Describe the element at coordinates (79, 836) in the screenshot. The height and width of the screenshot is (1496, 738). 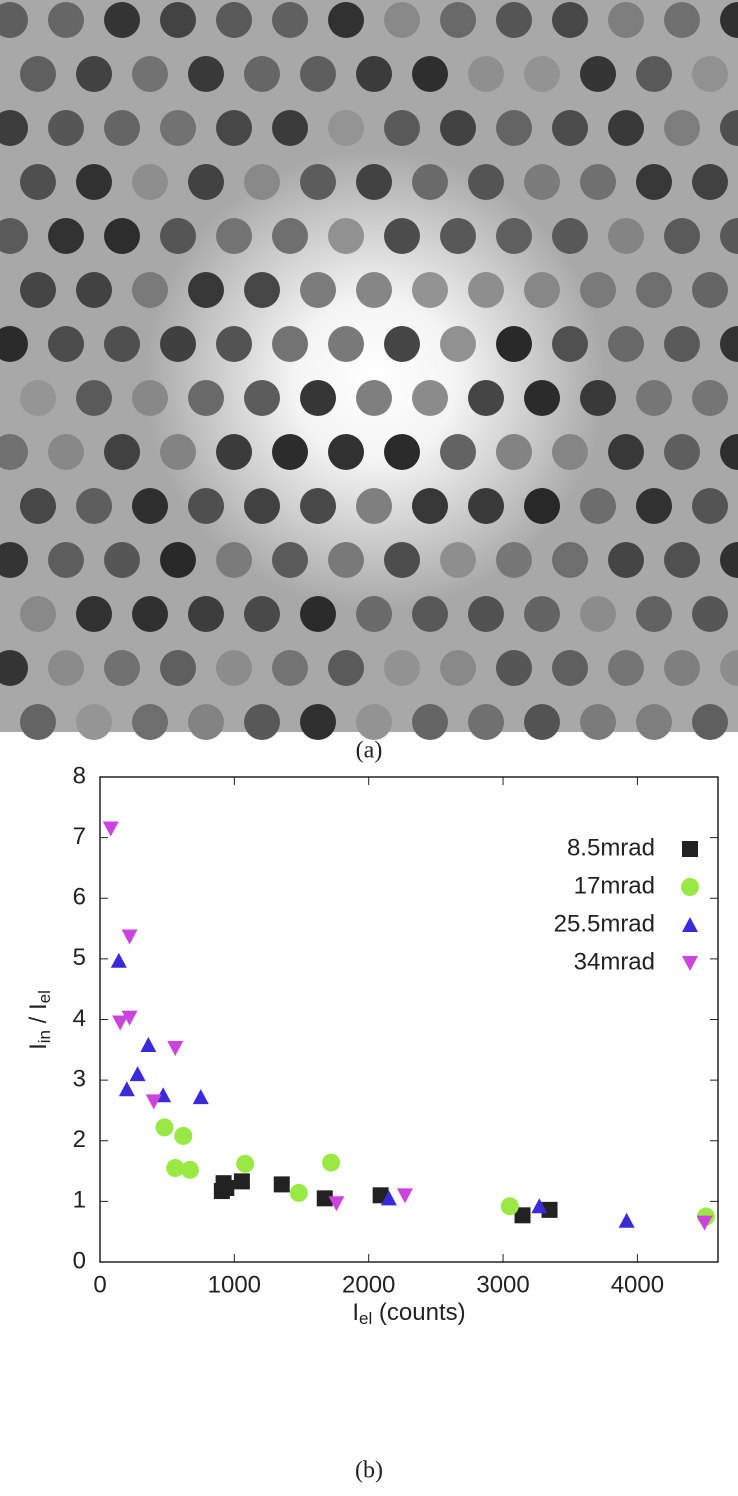
I see `y-tick-label: 7` at that location.